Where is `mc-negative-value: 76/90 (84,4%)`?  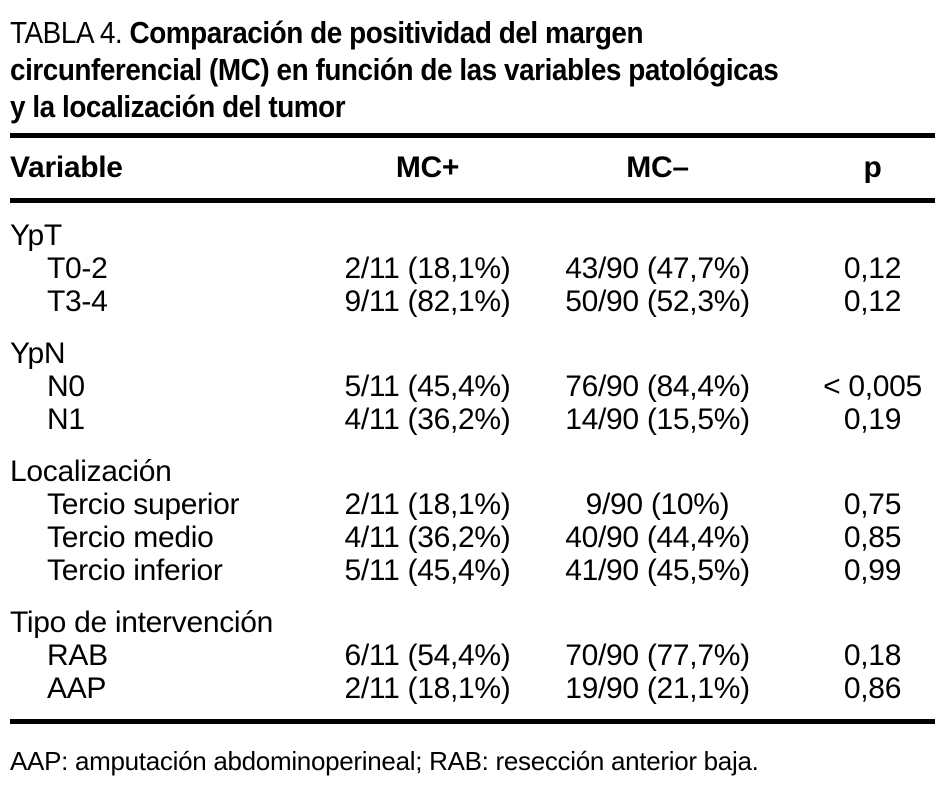 mc-negative-value: 76/90 (84,4%) is located at coordinates (657, 386).